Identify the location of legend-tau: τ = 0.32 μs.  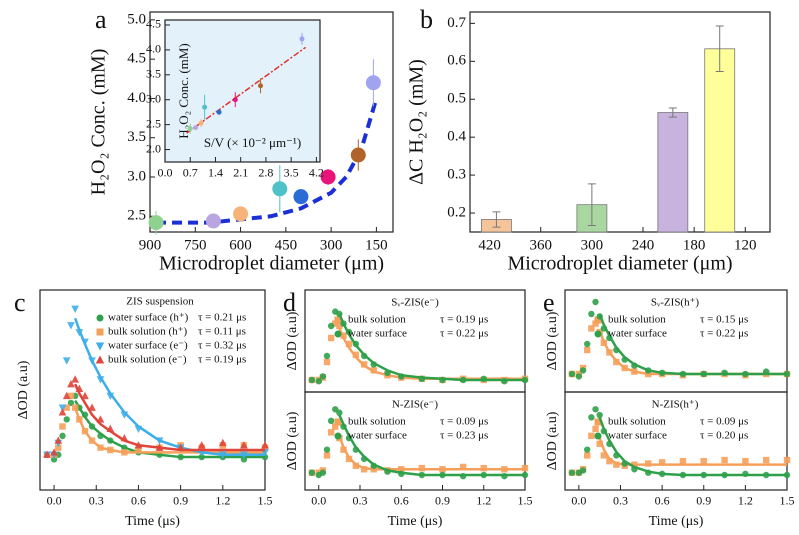
(222, 346).